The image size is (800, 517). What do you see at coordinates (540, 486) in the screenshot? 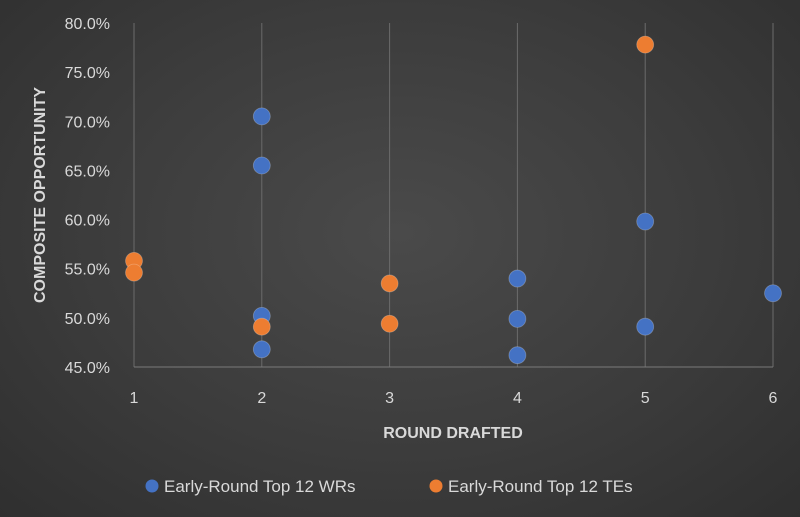
I see `legend-label: Early-Round Top 12 TEs` at bounding box center [540, 486].